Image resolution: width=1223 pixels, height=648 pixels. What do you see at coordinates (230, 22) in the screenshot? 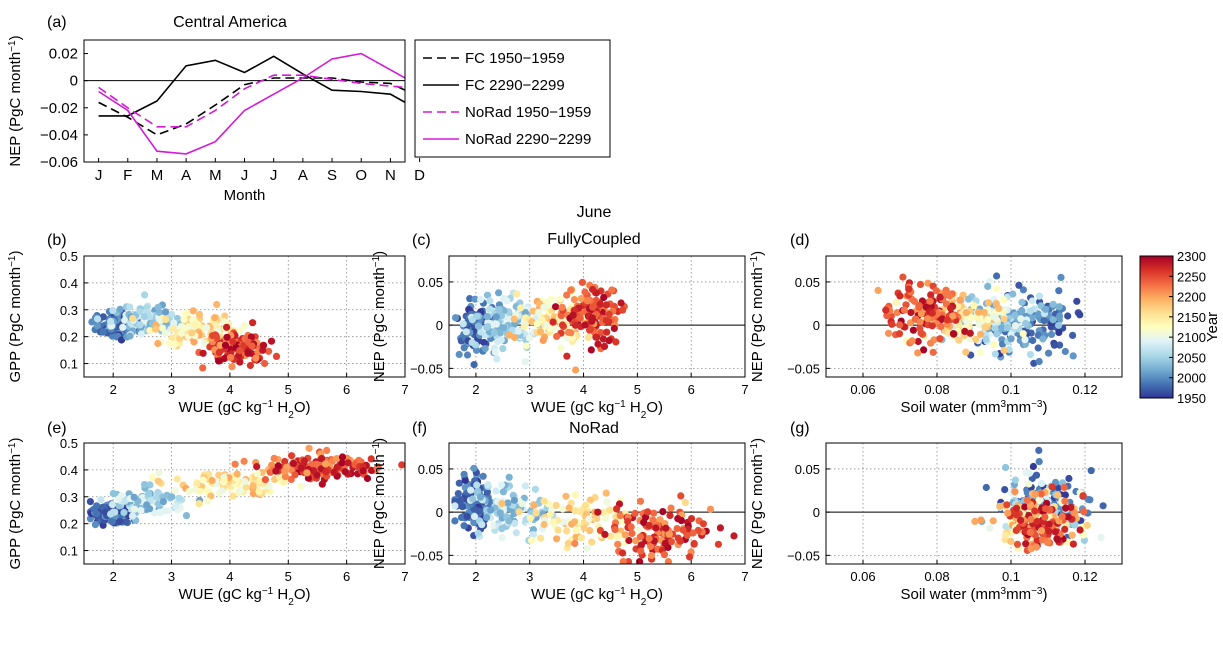
I see `panel-title: Central America` at bounding box center [230, 22].